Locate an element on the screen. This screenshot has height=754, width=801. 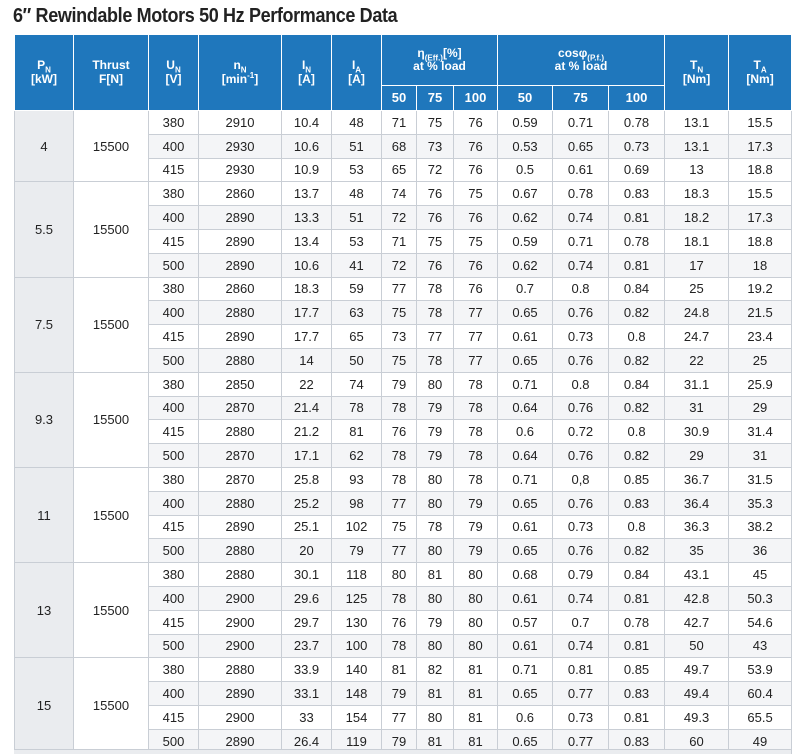
cell-ta: 54.6 is located at coordinates (760, 622).